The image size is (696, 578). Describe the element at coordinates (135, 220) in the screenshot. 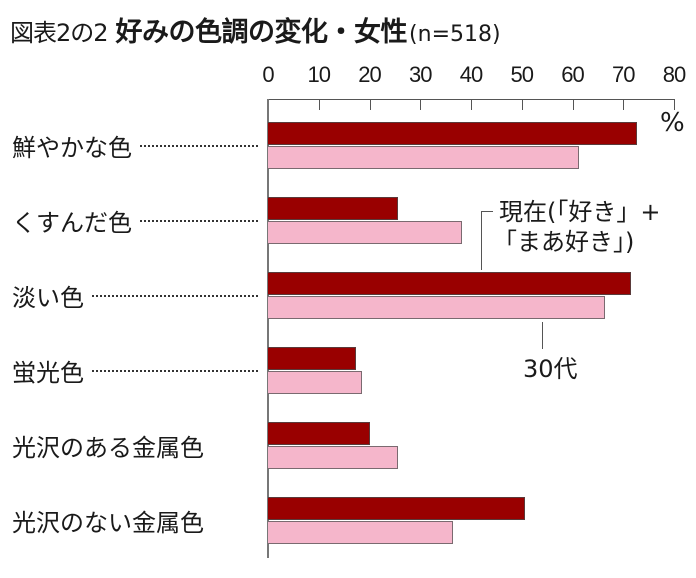

I see `category-label: くすんだ色` at that location.